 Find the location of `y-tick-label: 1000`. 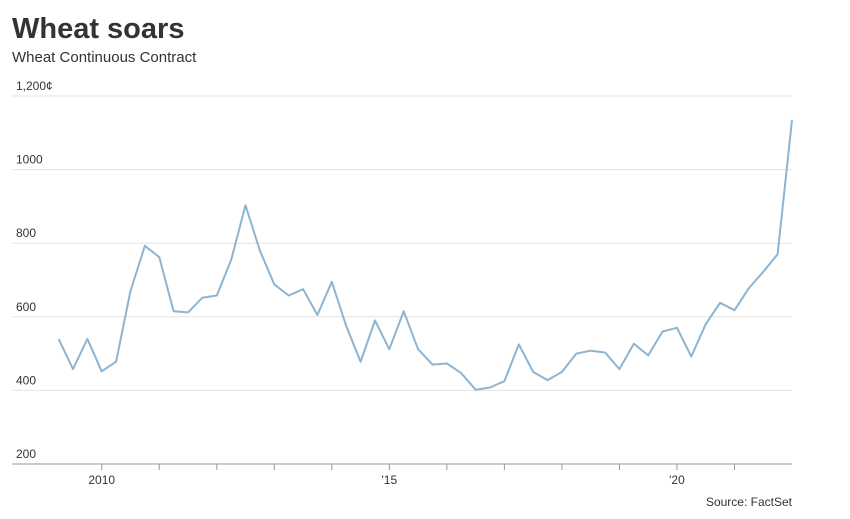

y-tick-label: 1000 is located at coordinates (29, 160).